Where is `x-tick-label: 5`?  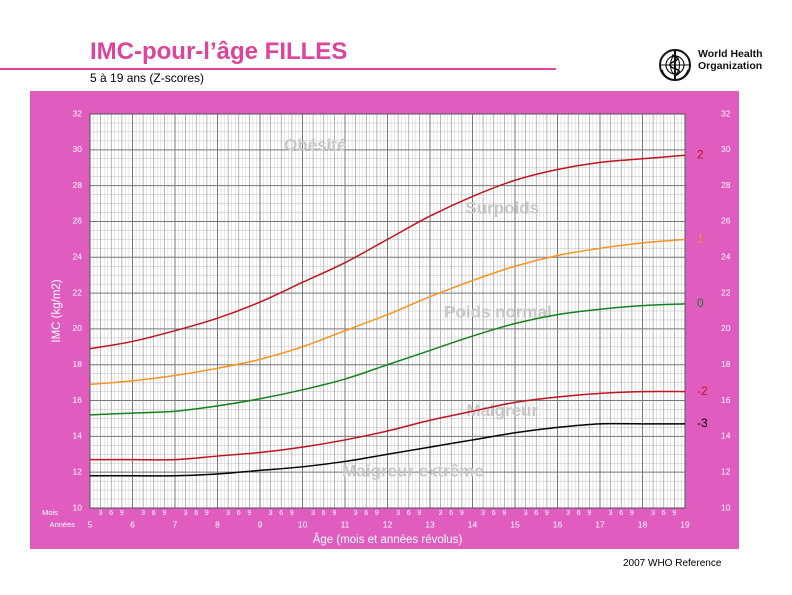 x-tick-label: 5 is located at coordinates (90, 524).